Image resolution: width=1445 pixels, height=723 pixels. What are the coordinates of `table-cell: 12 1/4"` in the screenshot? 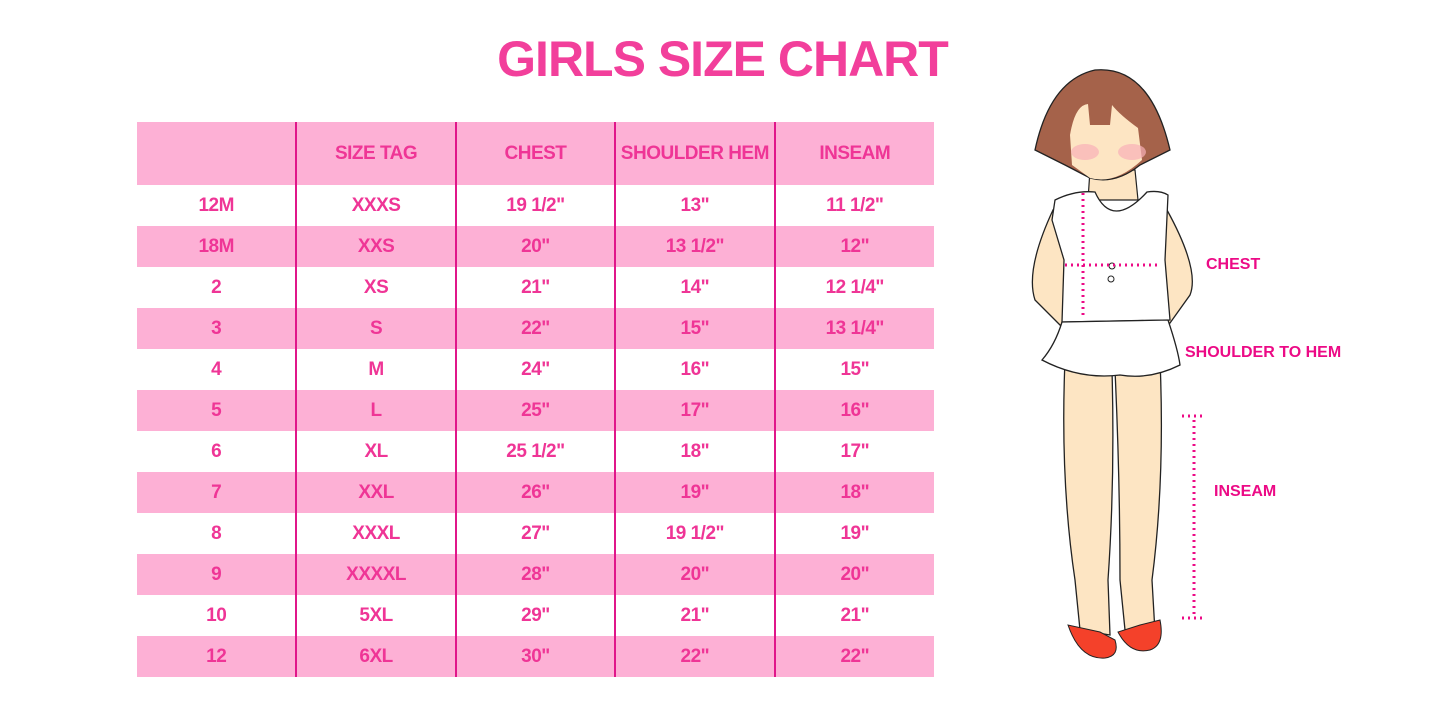 It's located at (853, 287).